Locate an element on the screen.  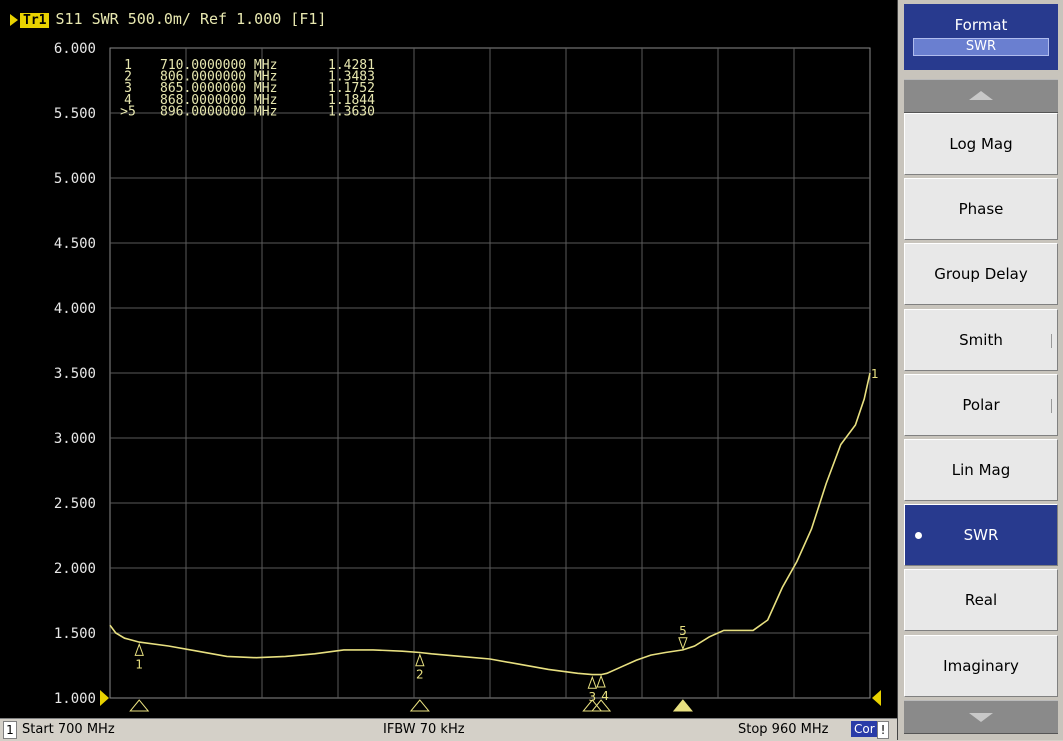
marker-value: 1.3630 is located at coordinates (351, 111).